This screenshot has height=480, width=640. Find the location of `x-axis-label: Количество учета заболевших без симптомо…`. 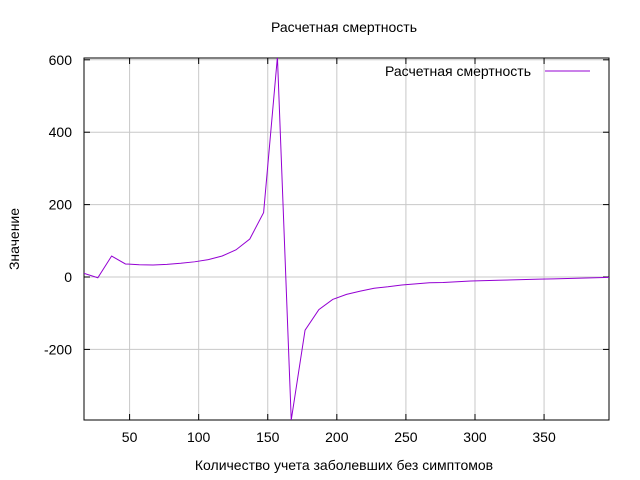

x-axis-label: Количество учета заболевших без симптомо… is located at coordinates (344, 465).